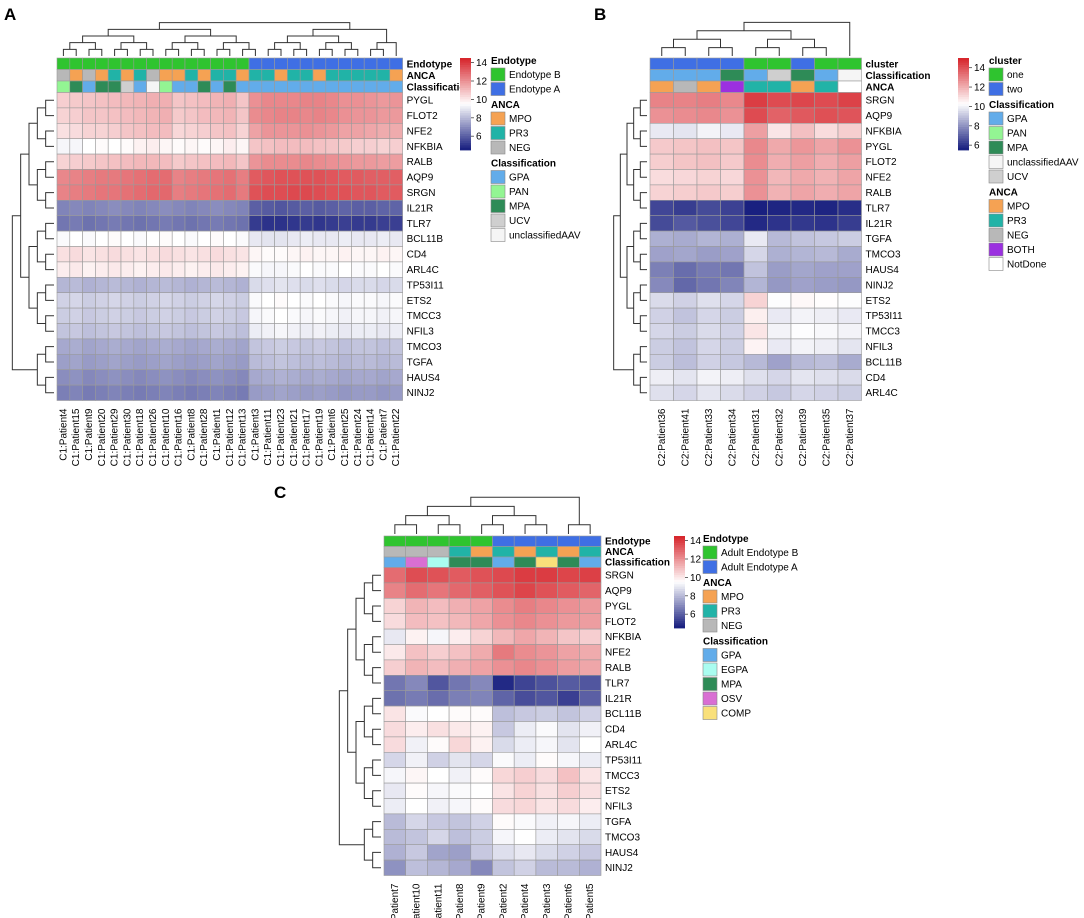  Describe the element at coordinates (709, 437) in the screenshot. I see `column-label: C2:Patient33` at that location.